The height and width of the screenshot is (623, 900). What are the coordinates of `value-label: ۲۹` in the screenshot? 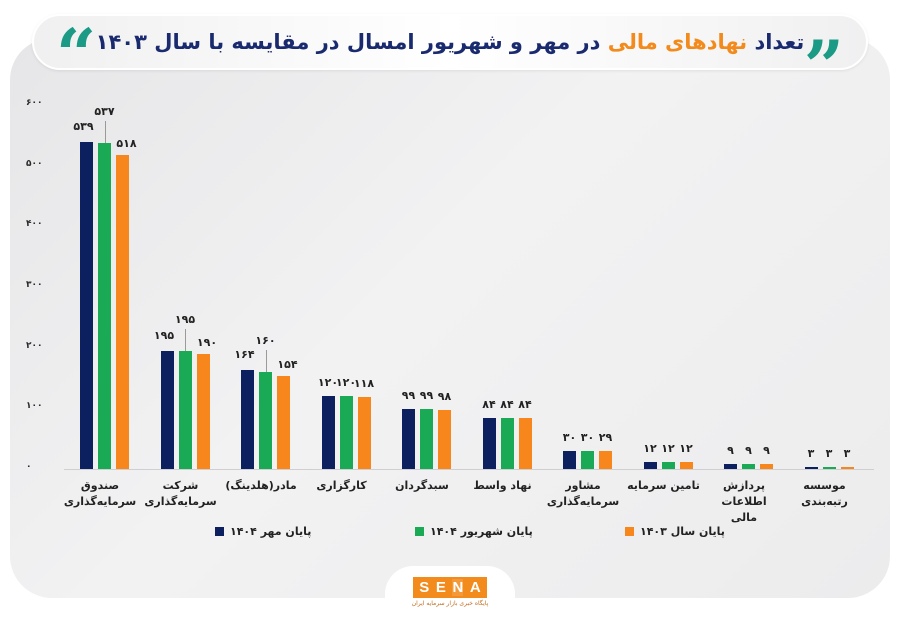 It's located at (605, 438).